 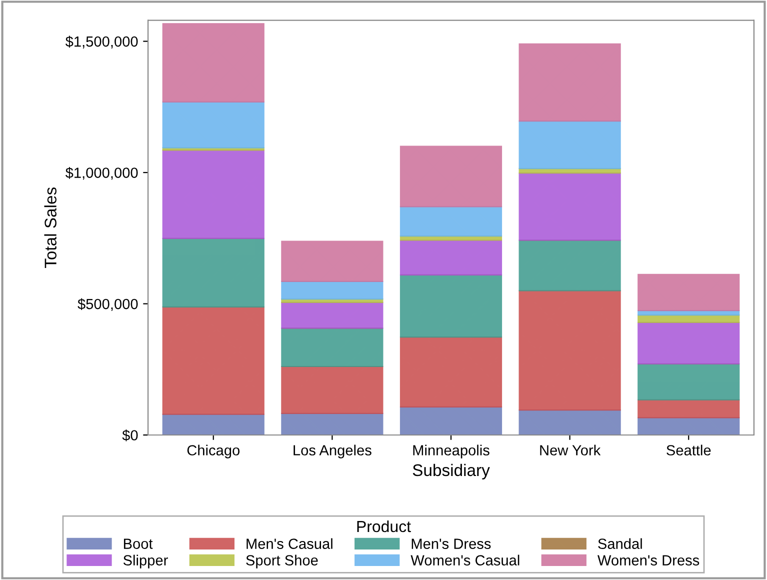 What do you see at coordinates (451, 543) in the screenshot?
I see `legend-label: Men's Dress` at bounding box center [451, 543].